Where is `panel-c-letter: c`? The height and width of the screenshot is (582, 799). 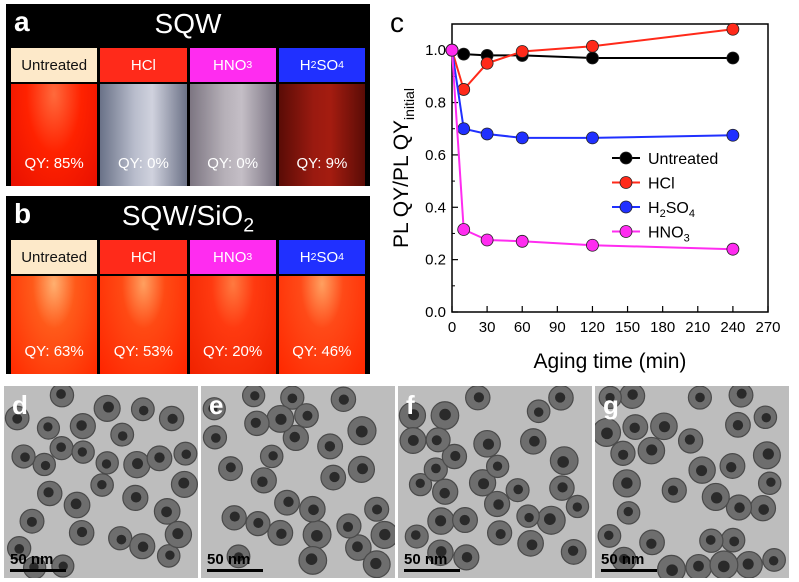 panel-c-letter: c is located at coordinates (397, 22).